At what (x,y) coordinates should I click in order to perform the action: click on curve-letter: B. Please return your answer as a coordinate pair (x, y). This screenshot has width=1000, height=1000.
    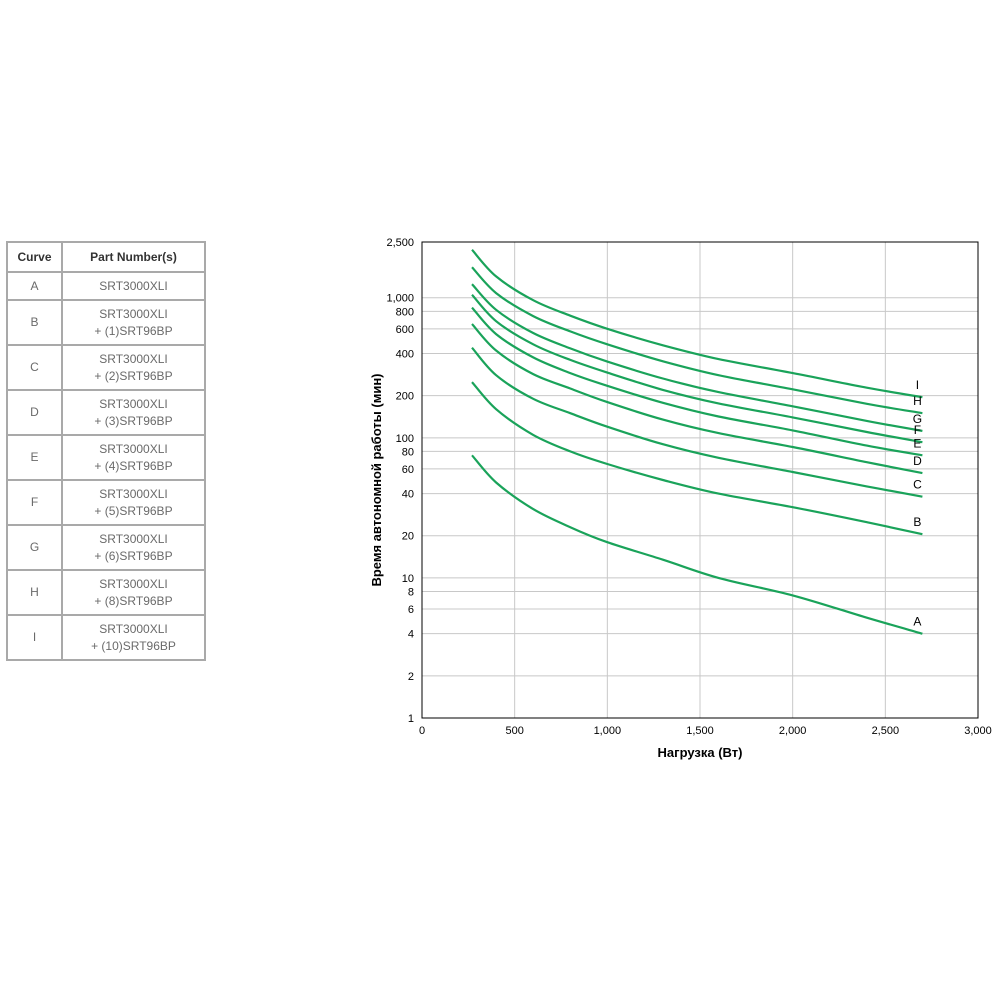
    Looking at the image, I should click on (34, 322).